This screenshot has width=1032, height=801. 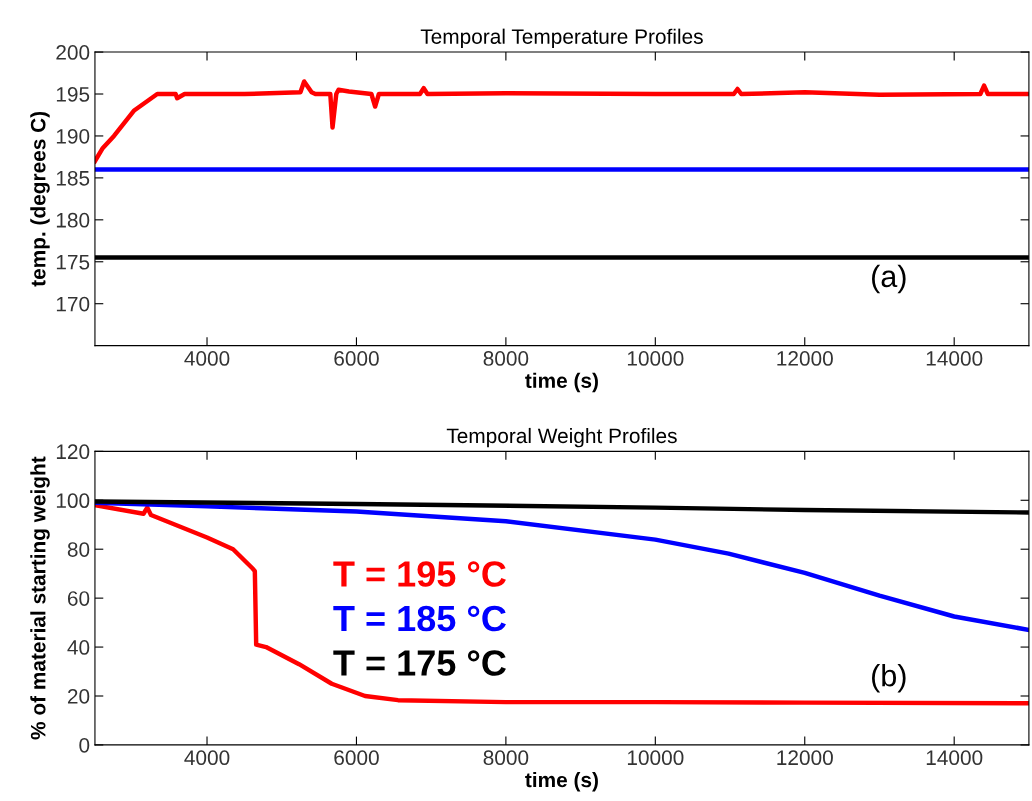 I want to click on y-tick-label: 175, so click(x=73, y=262).